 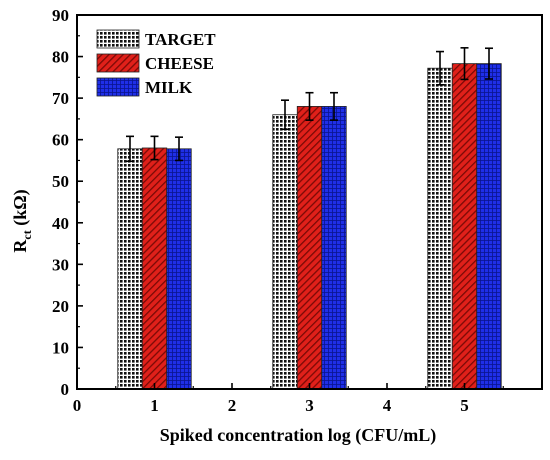 I want to click on y-tick-label: 10, so click(x=60, y=347).